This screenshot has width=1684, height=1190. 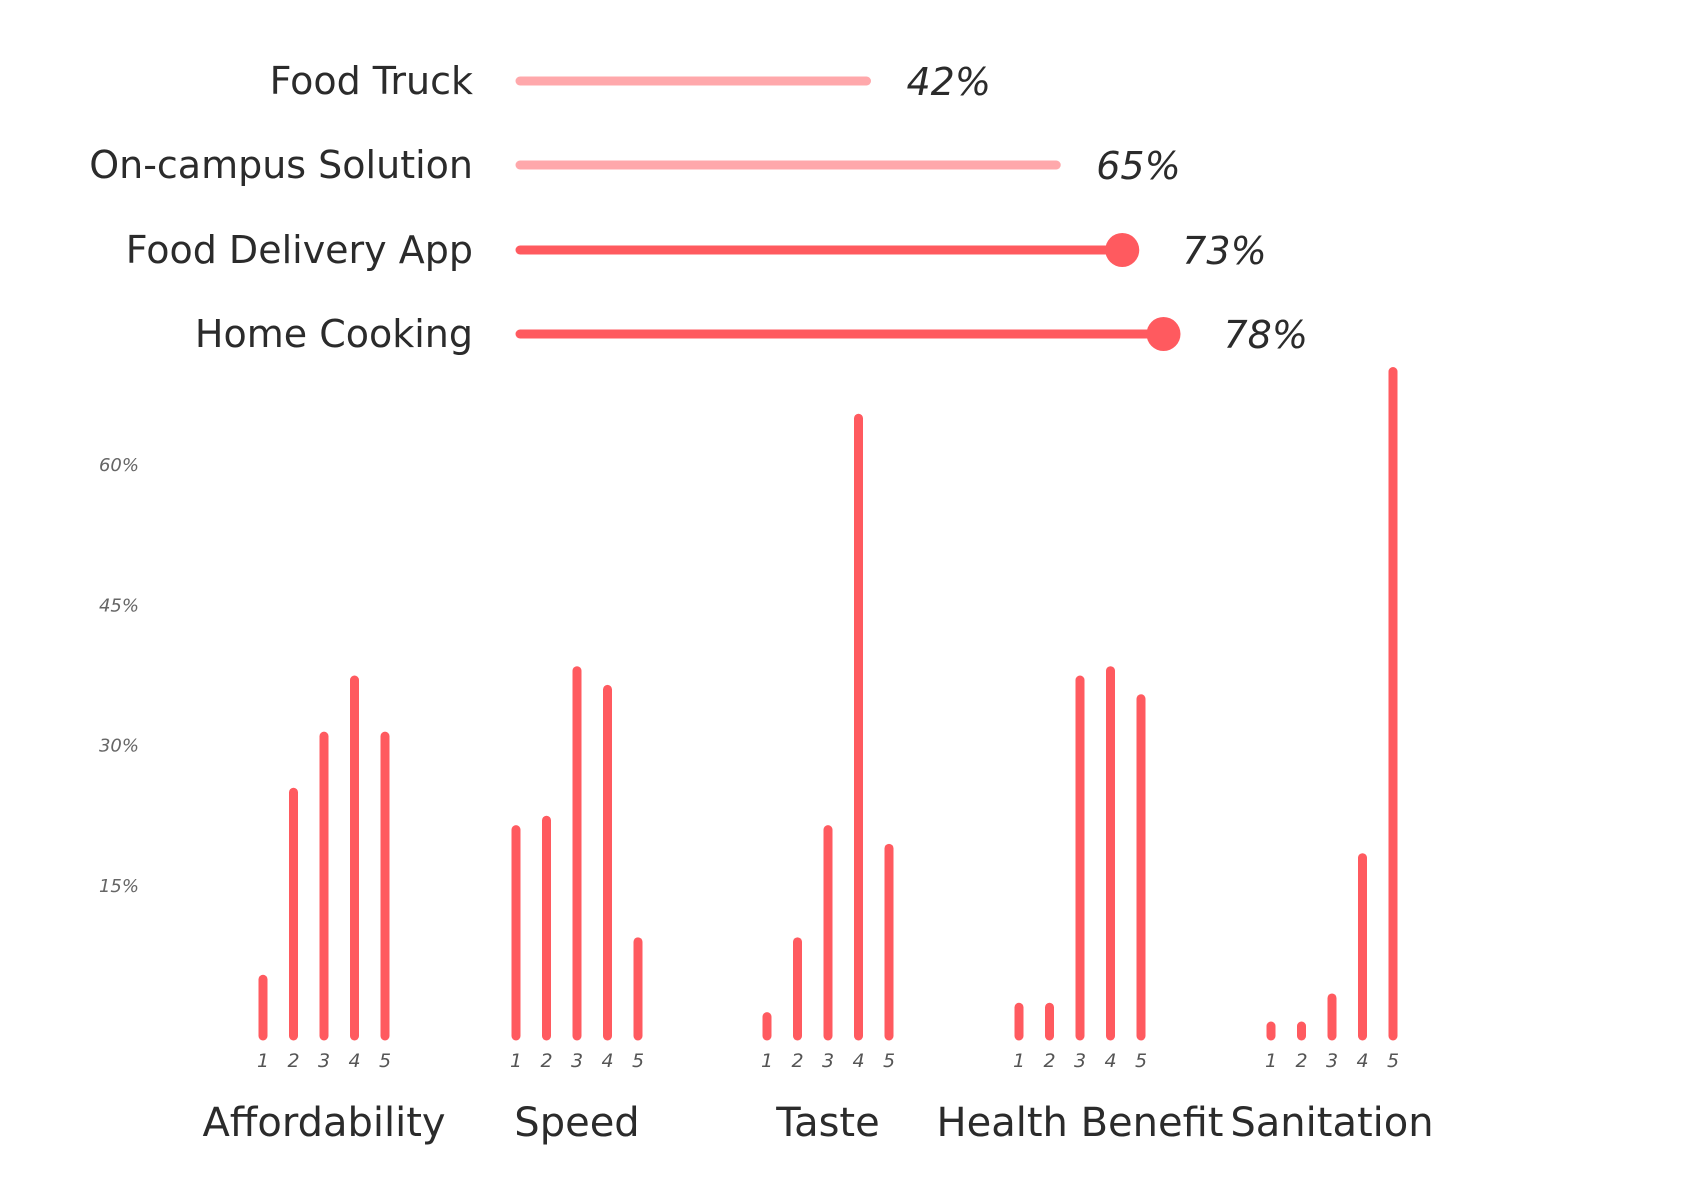 I want to click on category-label: Taste, so click(x=827, y=1123).